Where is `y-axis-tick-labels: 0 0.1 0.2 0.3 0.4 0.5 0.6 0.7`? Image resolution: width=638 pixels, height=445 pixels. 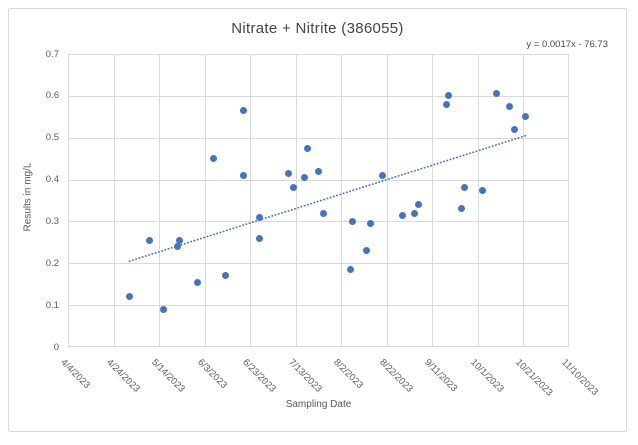 y-axis-tick-labels: 0 0.1 0.2 0.3 0.4 0.5 0.6 0.7 is located at coordinates (34, 201).